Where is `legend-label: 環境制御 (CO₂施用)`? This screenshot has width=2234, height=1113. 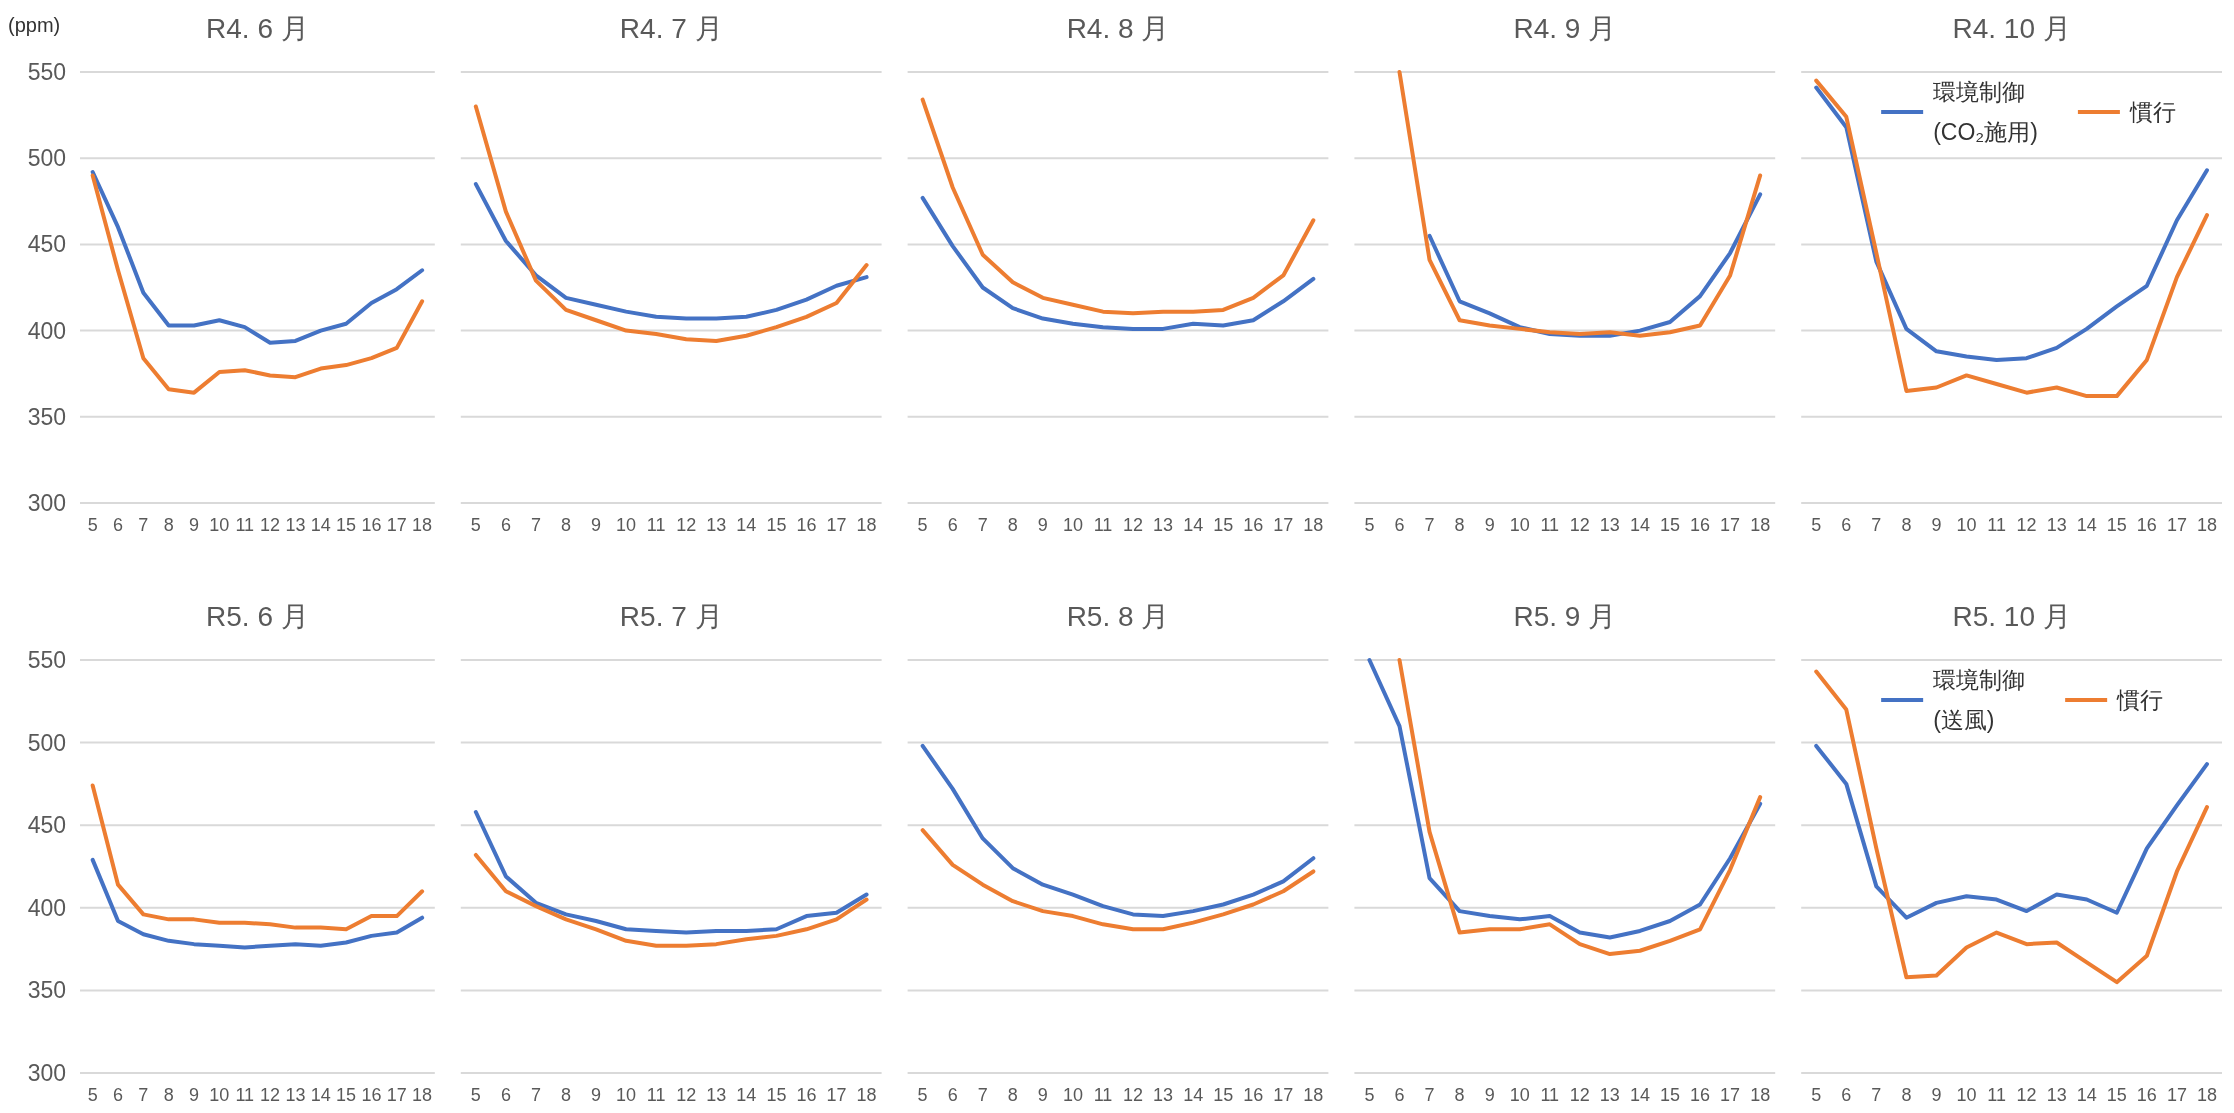
legend-label: 環境制御 (CO₂施用) is located at coordinates (1985, 112).